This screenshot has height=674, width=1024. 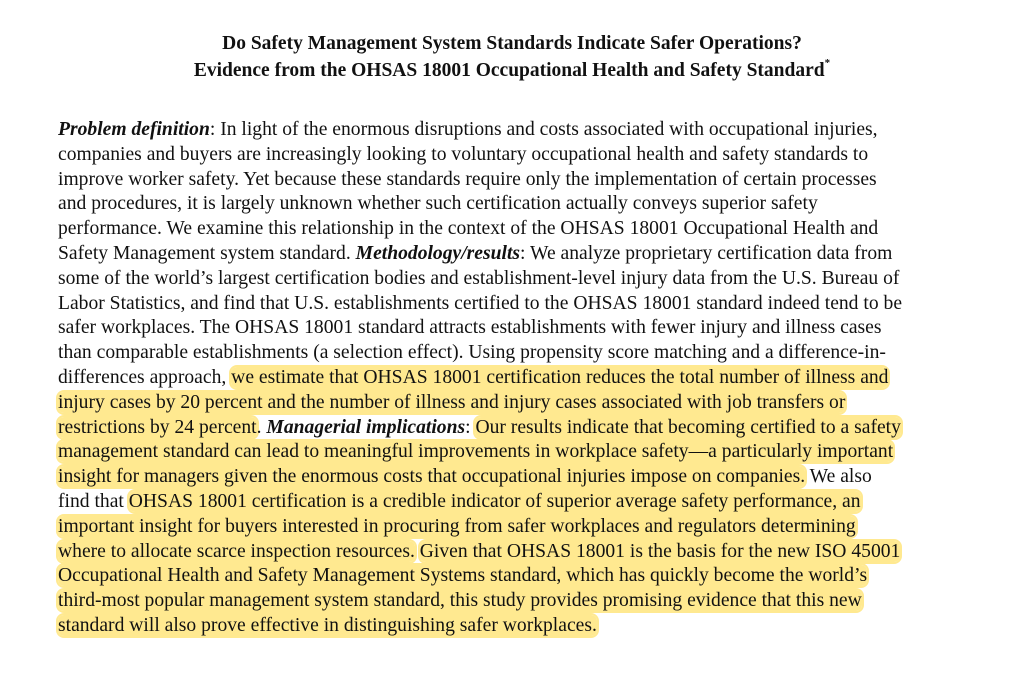 I want to click on footnote-mark: *, so click(x=827, y=63).